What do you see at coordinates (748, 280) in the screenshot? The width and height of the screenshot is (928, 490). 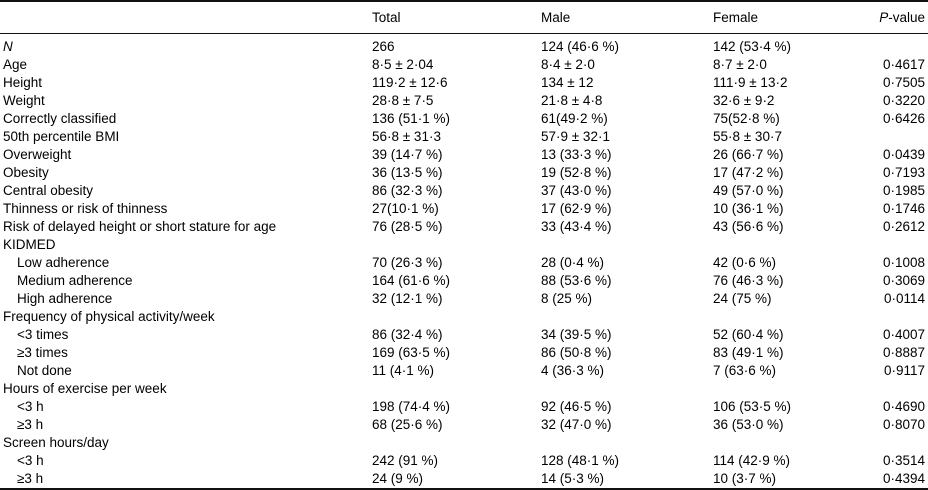 I see `cell-female: 76 (46·3 %)` at bounding box center [748, 280].